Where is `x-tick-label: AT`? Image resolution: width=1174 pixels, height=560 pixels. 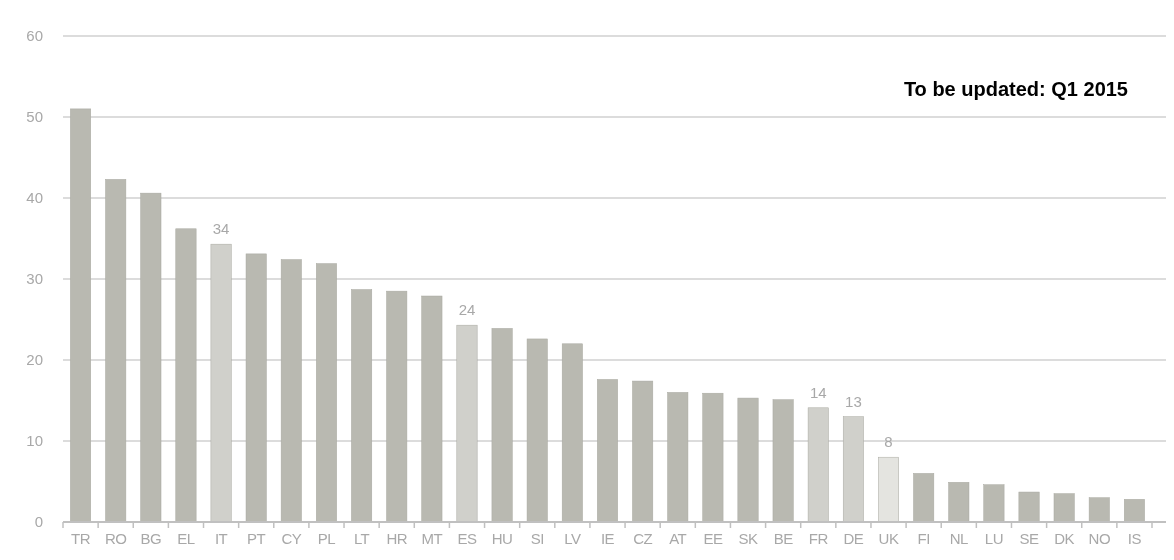
x-tick-label: AT is located at coordinates (678, 538).